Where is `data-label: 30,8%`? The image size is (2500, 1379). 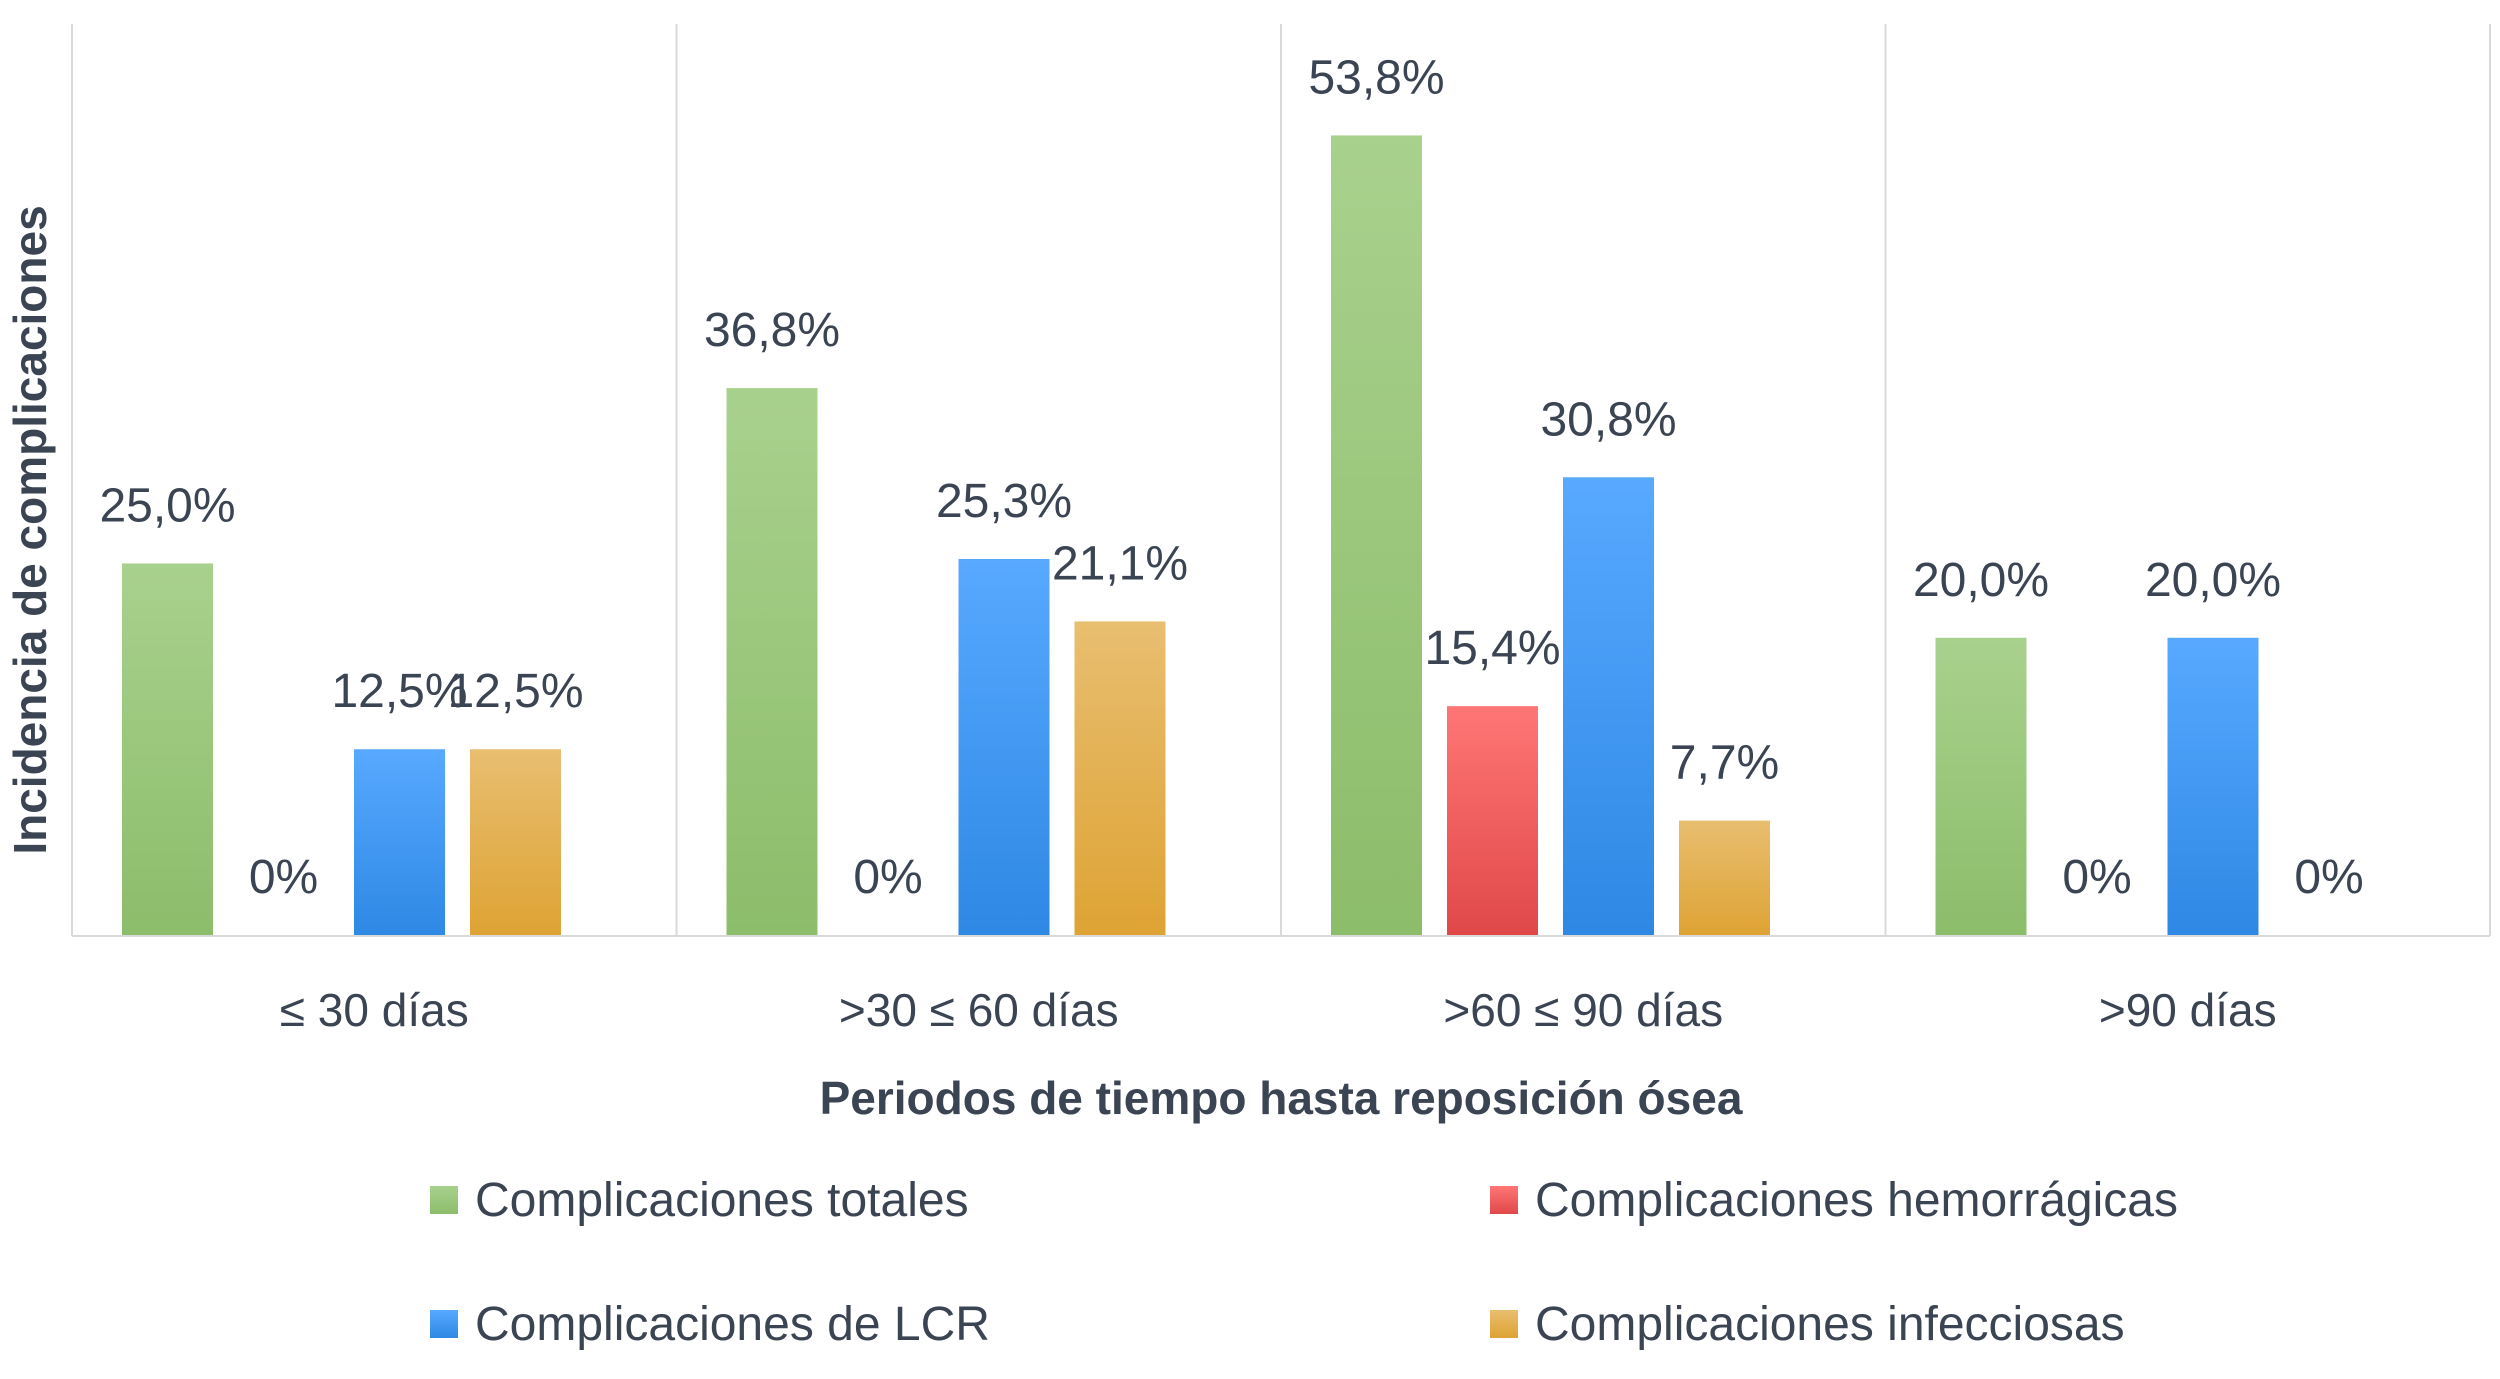
data-label: 30,8% is located at coordinates (1608, 419).